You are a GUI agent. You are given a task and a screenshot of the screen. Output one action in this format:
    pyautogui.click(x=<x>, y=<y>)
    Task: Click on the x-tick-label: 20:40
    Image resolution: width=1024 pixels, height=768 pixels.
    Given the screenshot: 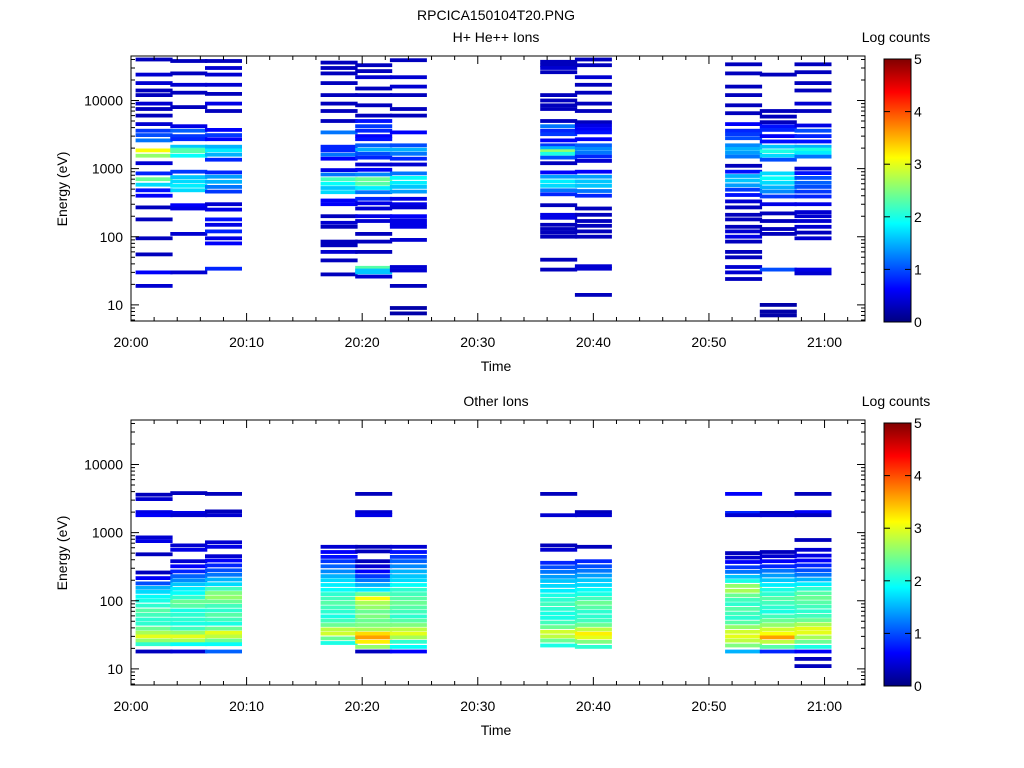 What is the action you would take?
    pyautogui.click(x=593, y=706)
    